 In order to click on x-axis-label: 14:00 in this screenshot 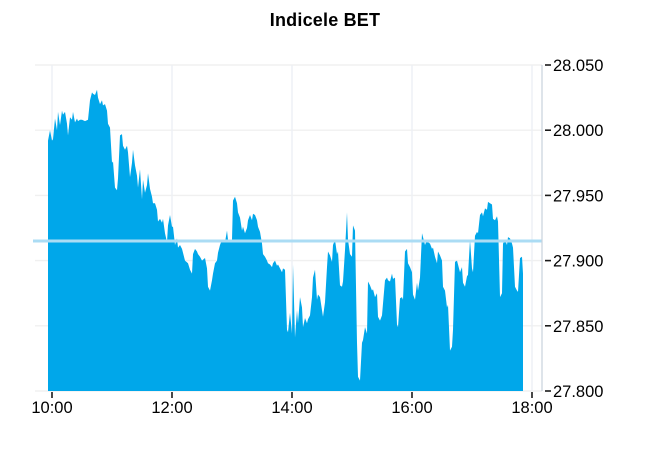, I will do `click(291, 408)`.